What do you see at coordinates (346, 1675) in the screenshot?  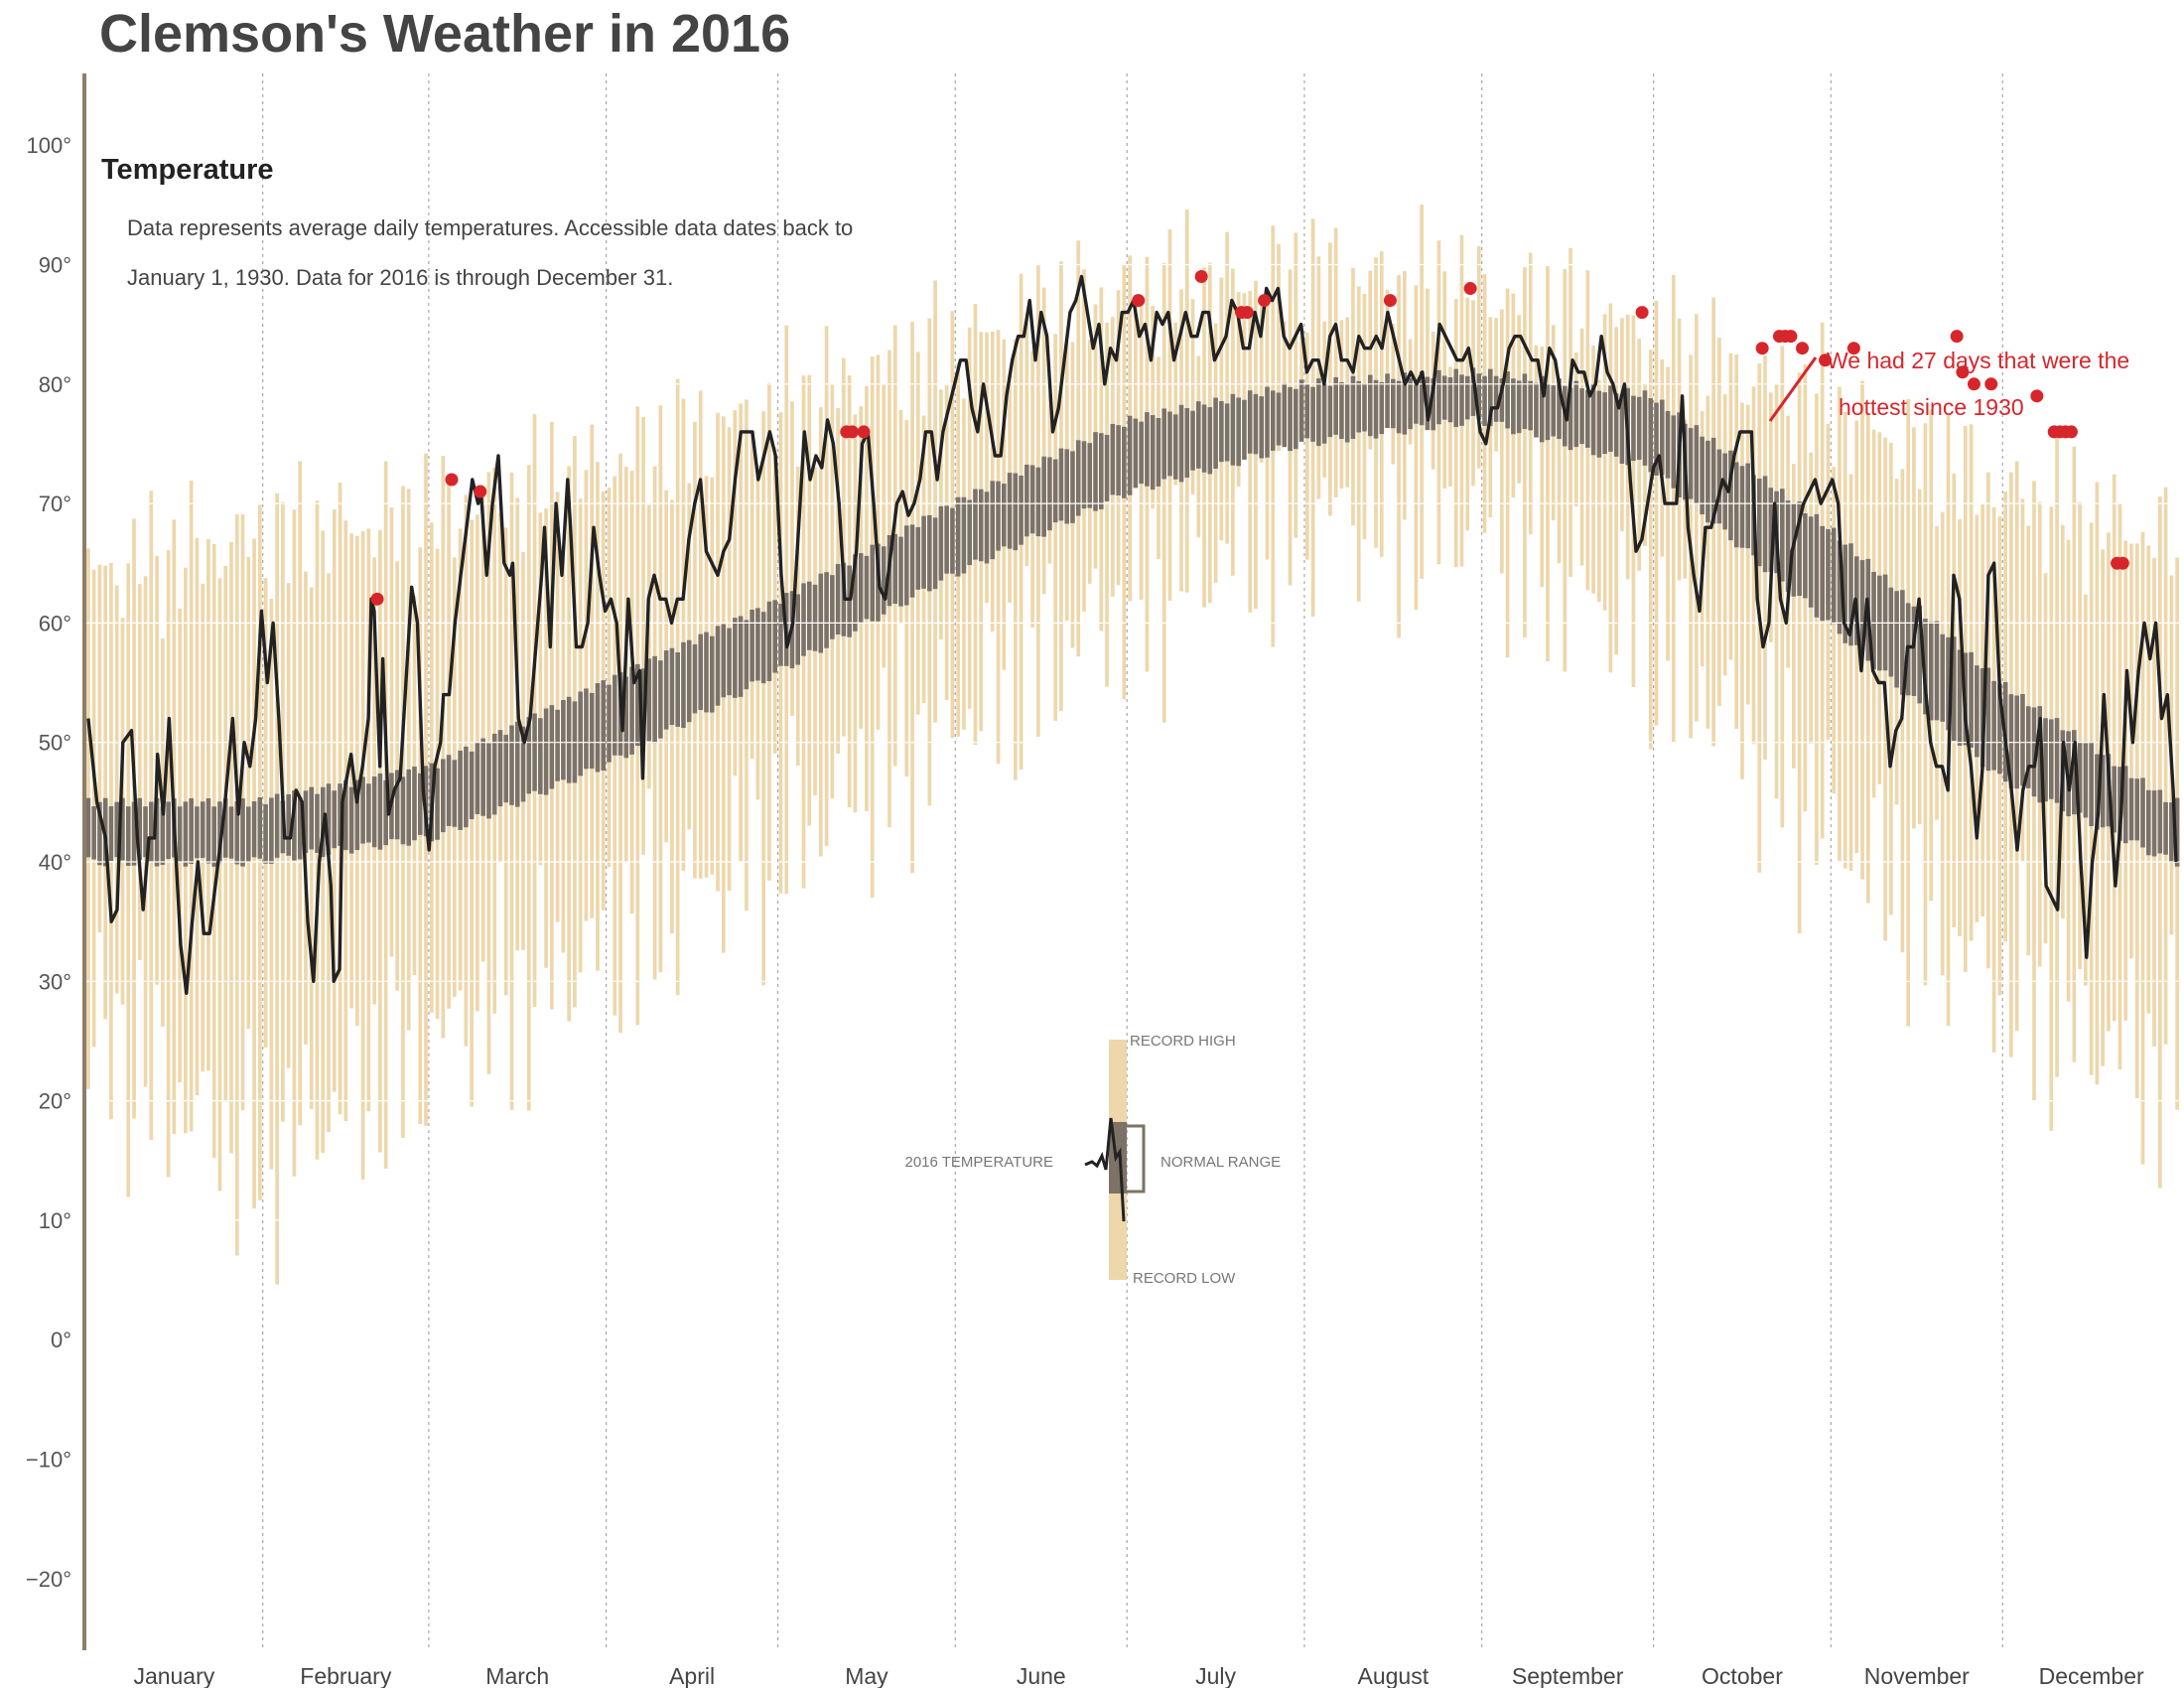 I see `month-label: February` at bounding box center [346, 1675].